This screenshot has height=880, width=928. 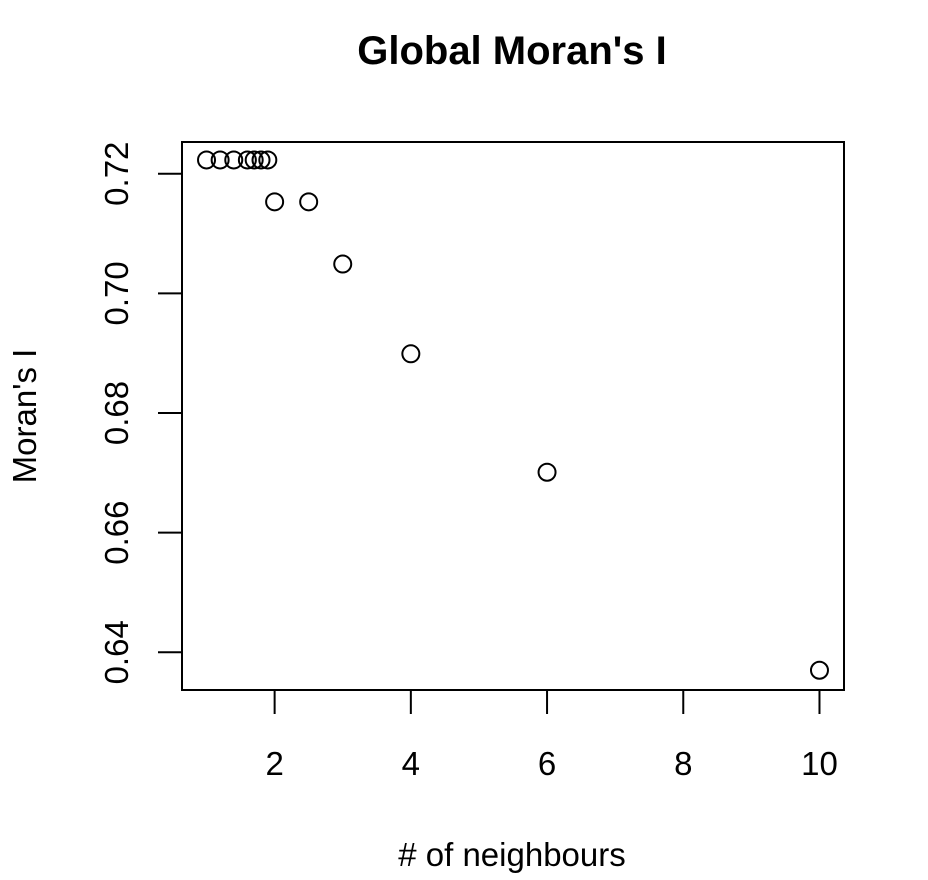 I want to click on y-tick-label: 0.70, so click(x=116, y=293).